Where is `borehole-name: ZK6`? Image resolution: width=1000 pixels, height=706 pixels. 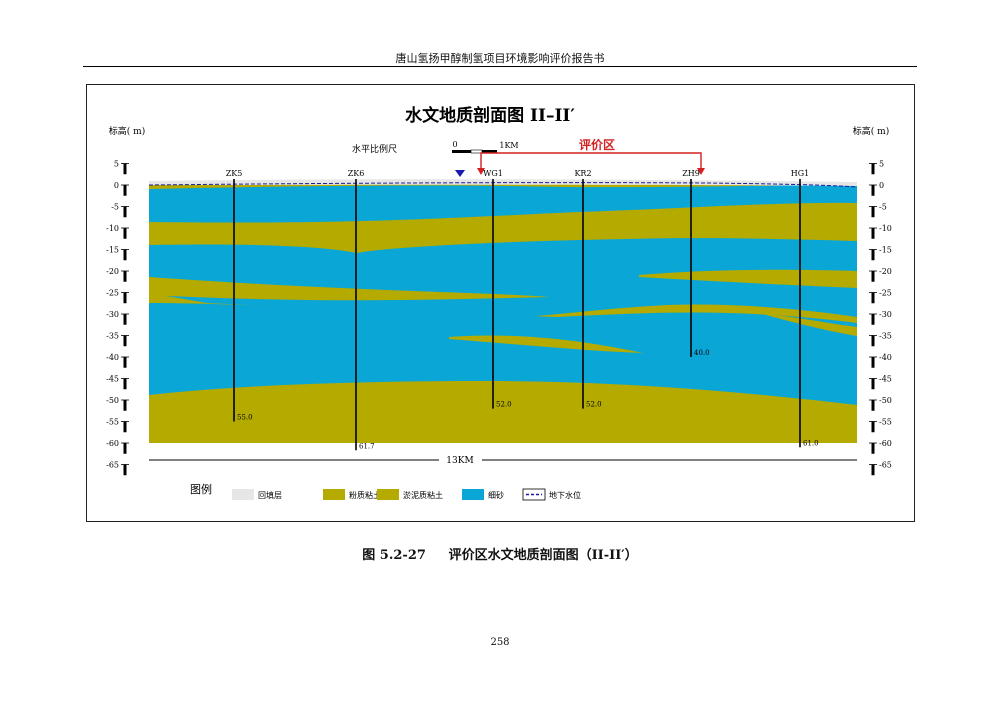
borehole-name: ZK6 is located at coordinates (356, 173).